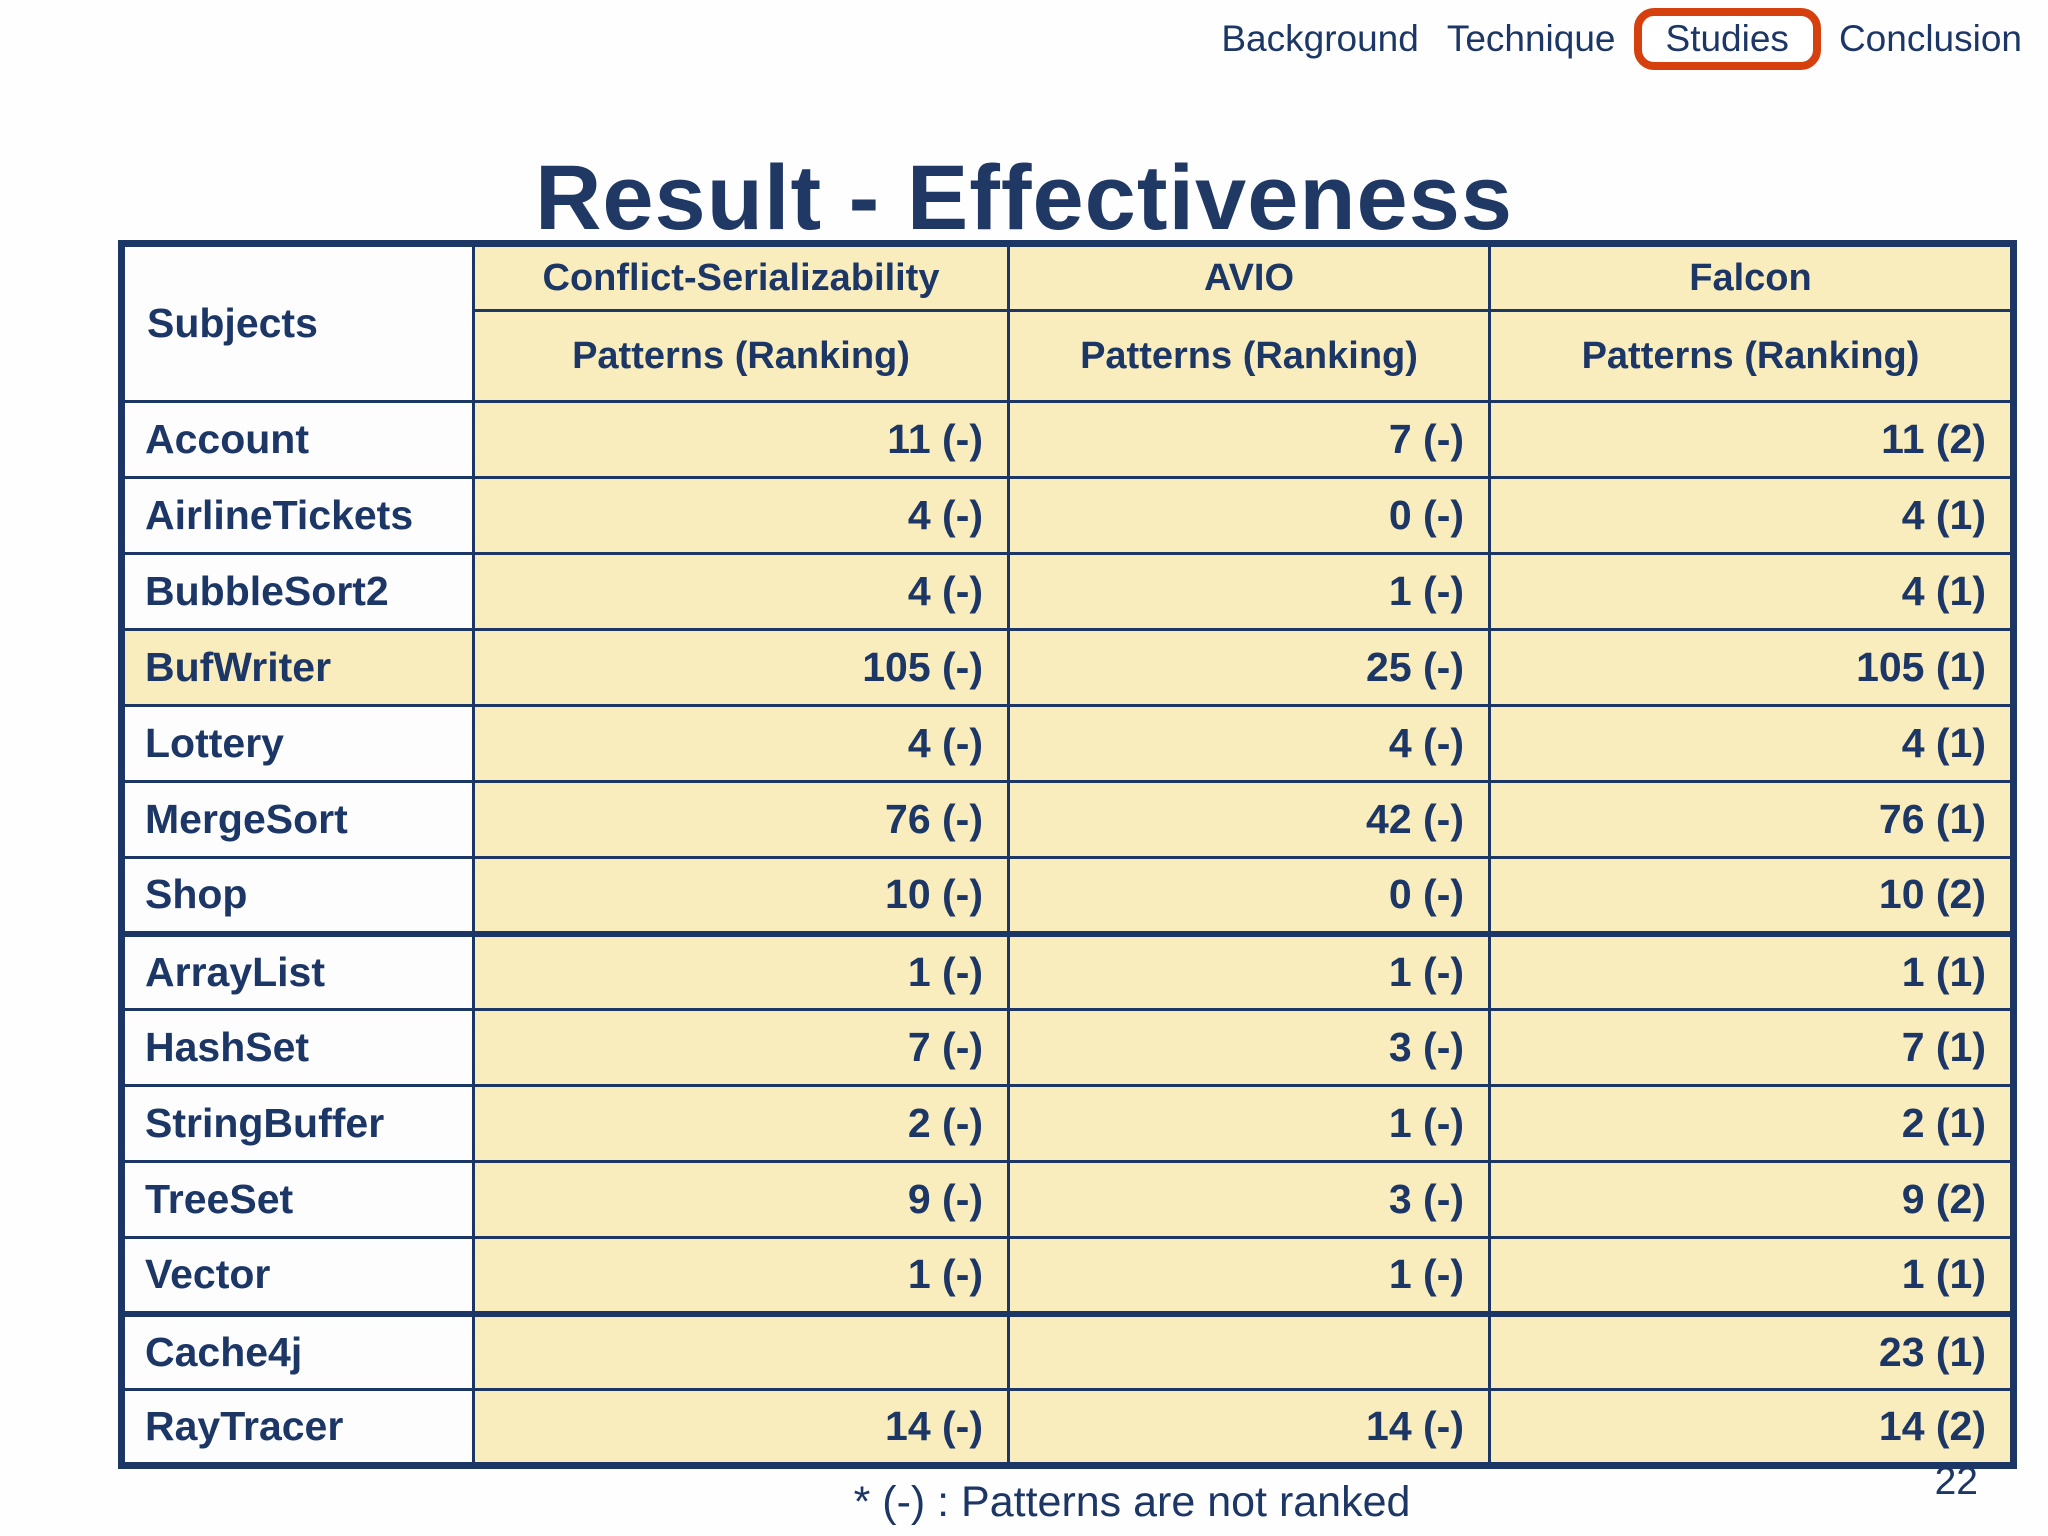  Describe the element at coordinates (297, 1047) in the screenshot. I see `subject-cell: HashSet` at that location.